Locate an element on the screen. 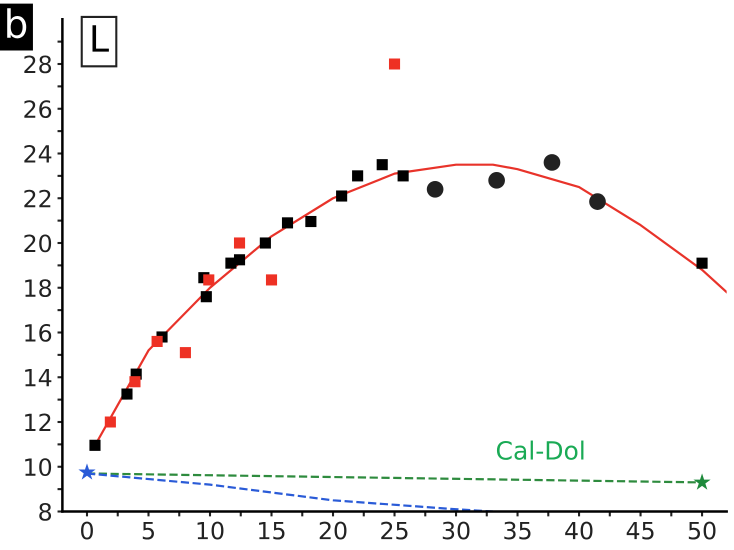 The width and height of the screenshot is (734, 550). x-tick-label: 30 is located at coordinates (456, 531).